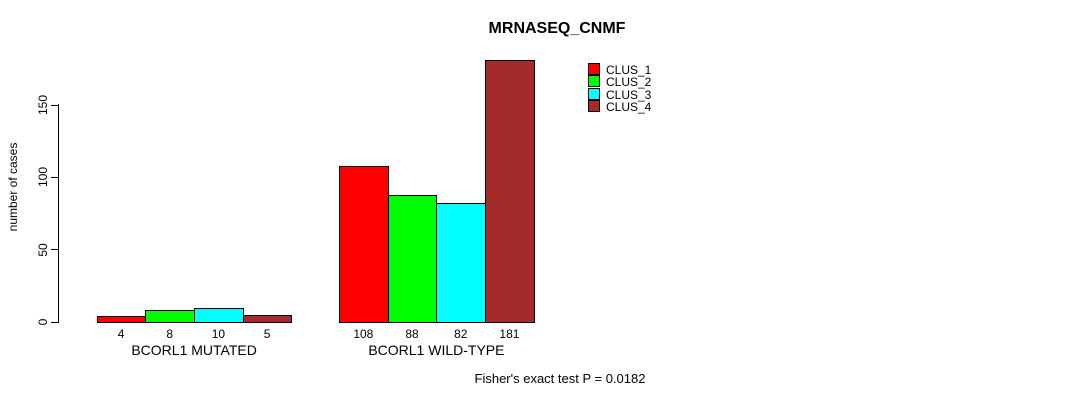 This screenshot has width=1090, height=400. I want to click on group-label-1: BCORL1 MUTATED, so click(194, 350).